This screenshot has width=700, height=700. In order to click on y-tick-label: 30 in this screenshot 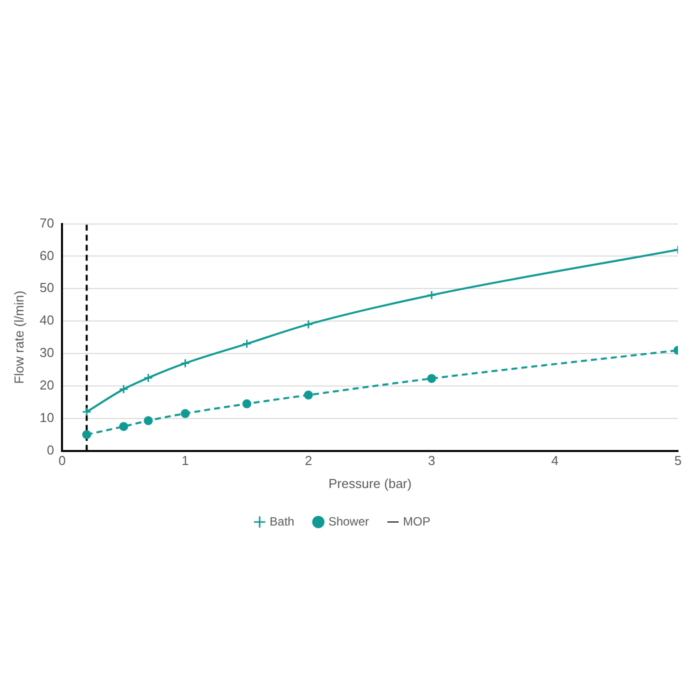, I will do `click(47, 352)`.